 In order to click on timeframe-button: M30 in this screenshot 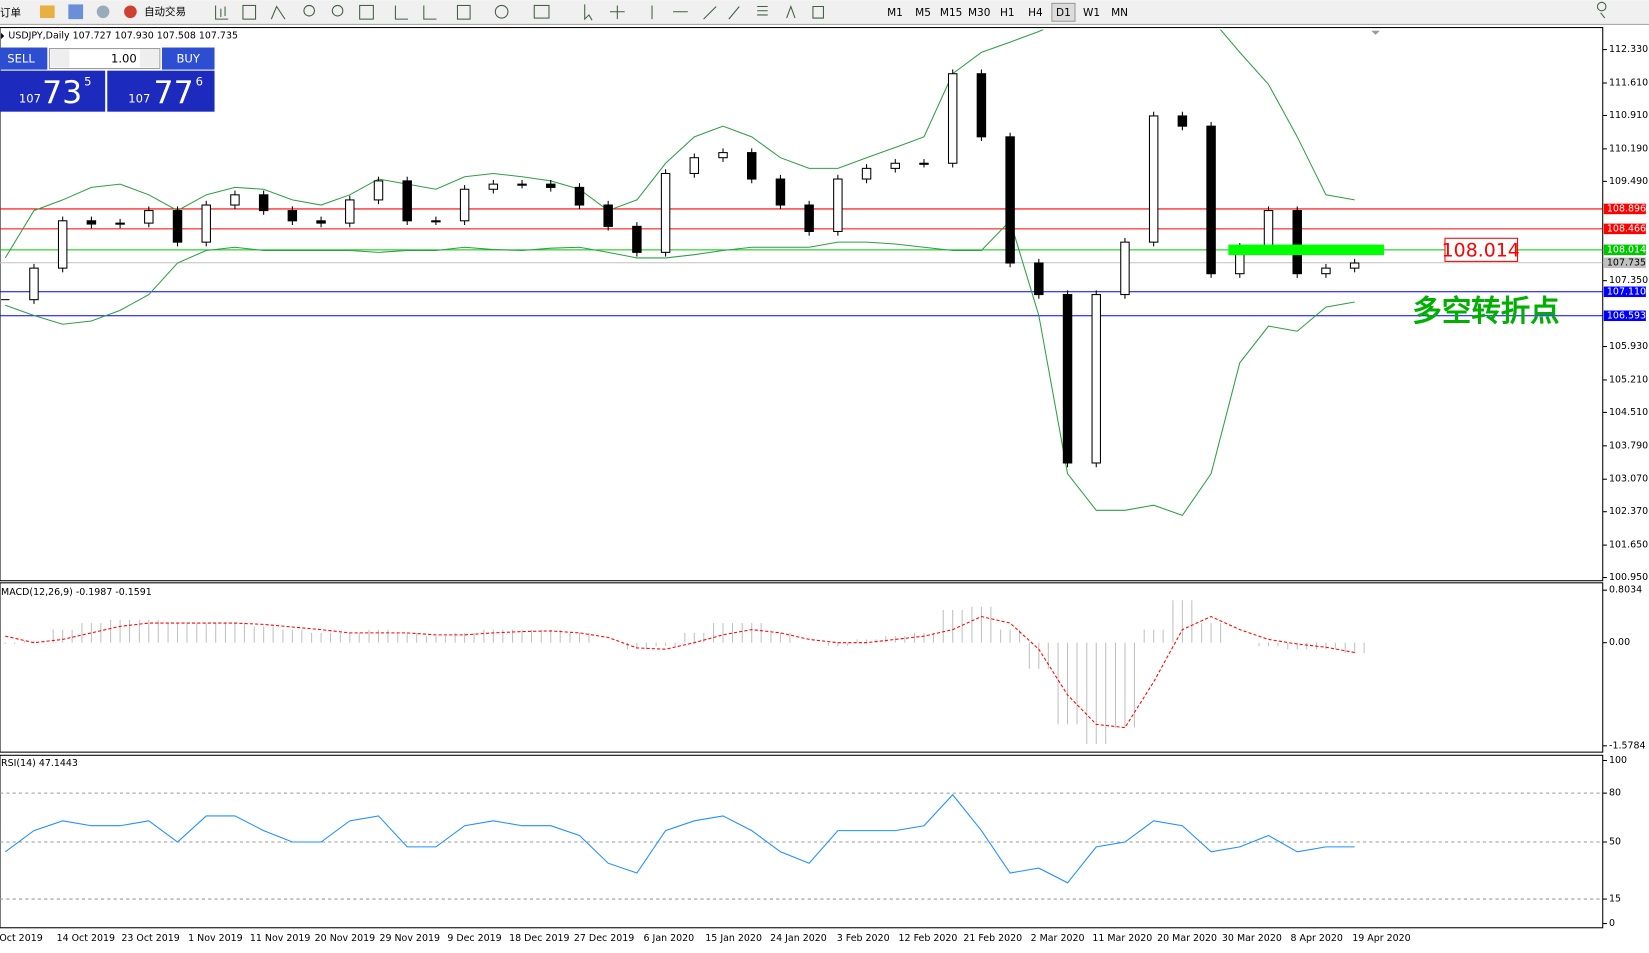, I will do `click(979, 13)`.